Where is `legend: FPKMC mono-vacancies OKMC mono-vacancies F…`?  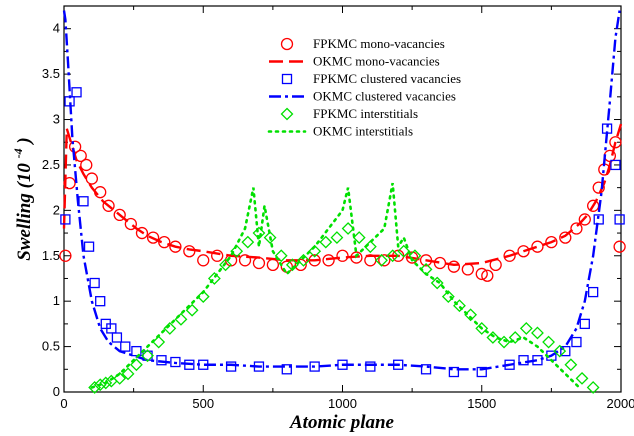 legend: FPKMC mono-vacancies OKMC mono-vacancies F… is located at coordinates (364, 87).